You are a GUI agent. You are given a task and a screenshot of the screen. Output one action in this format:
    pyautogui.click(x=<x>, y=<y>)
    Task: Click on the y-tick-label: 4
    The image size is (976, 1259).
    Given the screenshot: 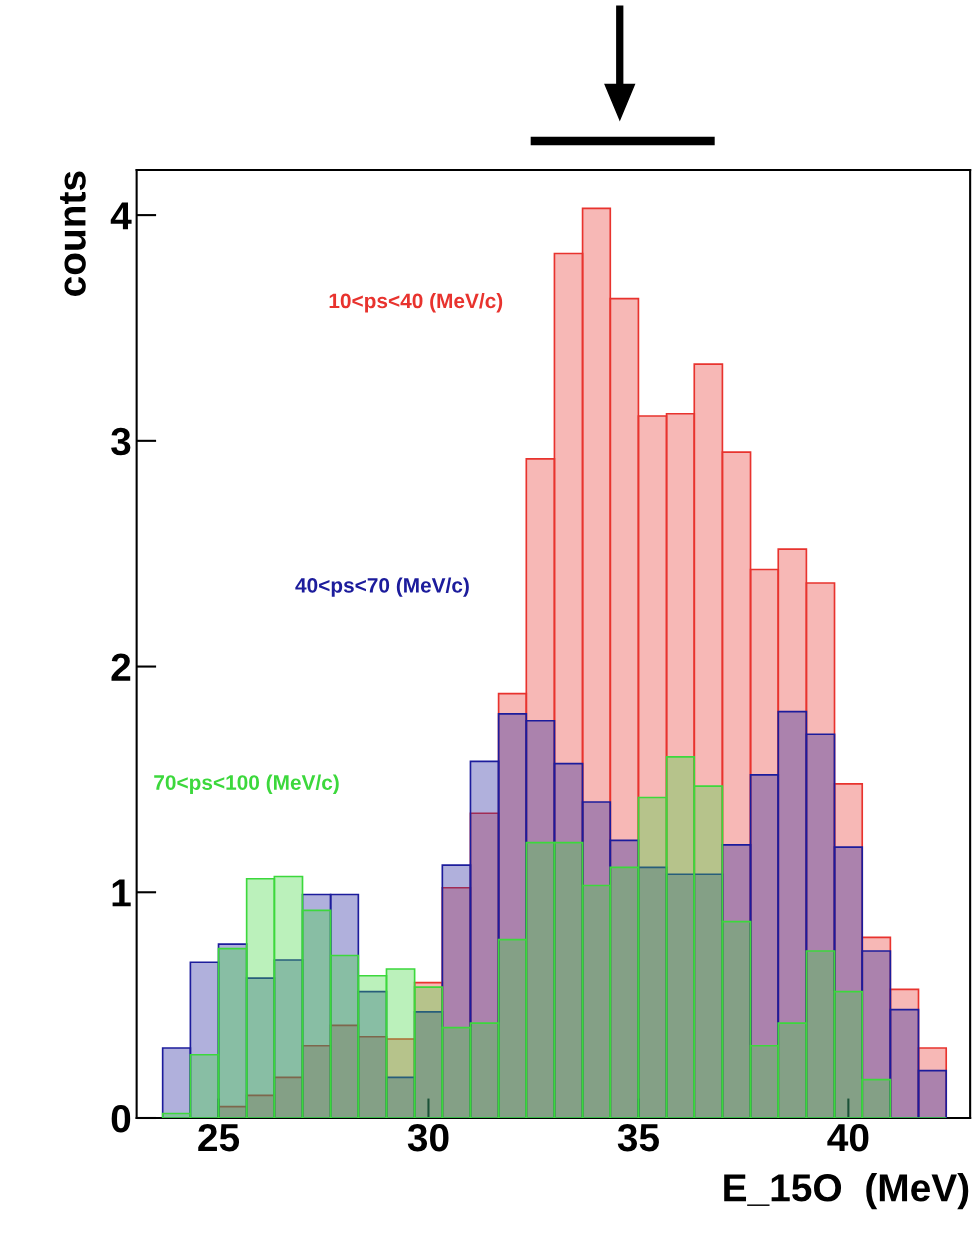 What is the action you would take?
    pyautogui.click(x=121, y=216)
    